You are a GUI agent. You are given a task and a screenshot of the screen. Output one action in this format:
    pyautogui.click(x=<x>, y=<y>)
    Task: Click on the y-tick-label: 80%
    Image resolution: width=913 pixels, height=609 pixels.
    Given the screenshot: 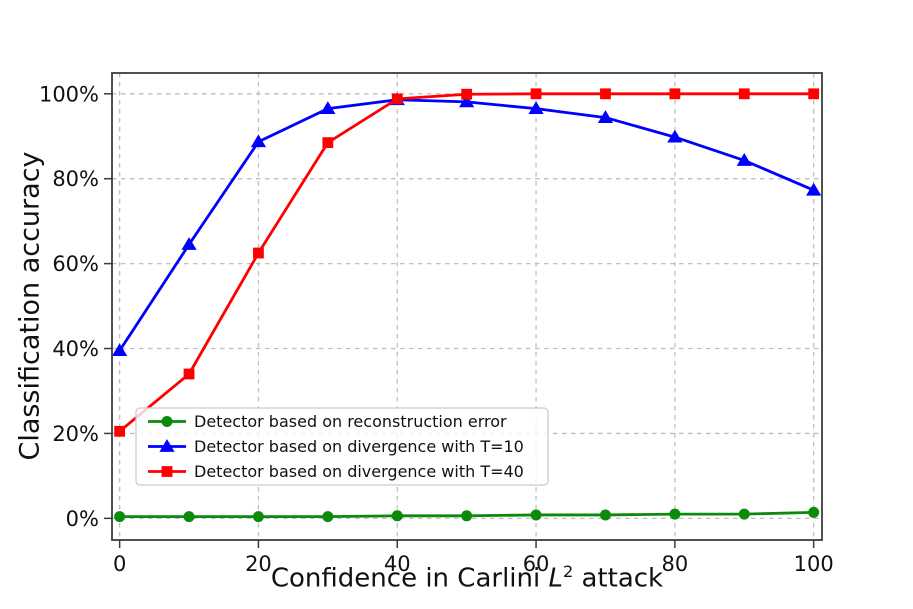 What is the action you would take?
    pyautogui.click(x=75, y=179)
    